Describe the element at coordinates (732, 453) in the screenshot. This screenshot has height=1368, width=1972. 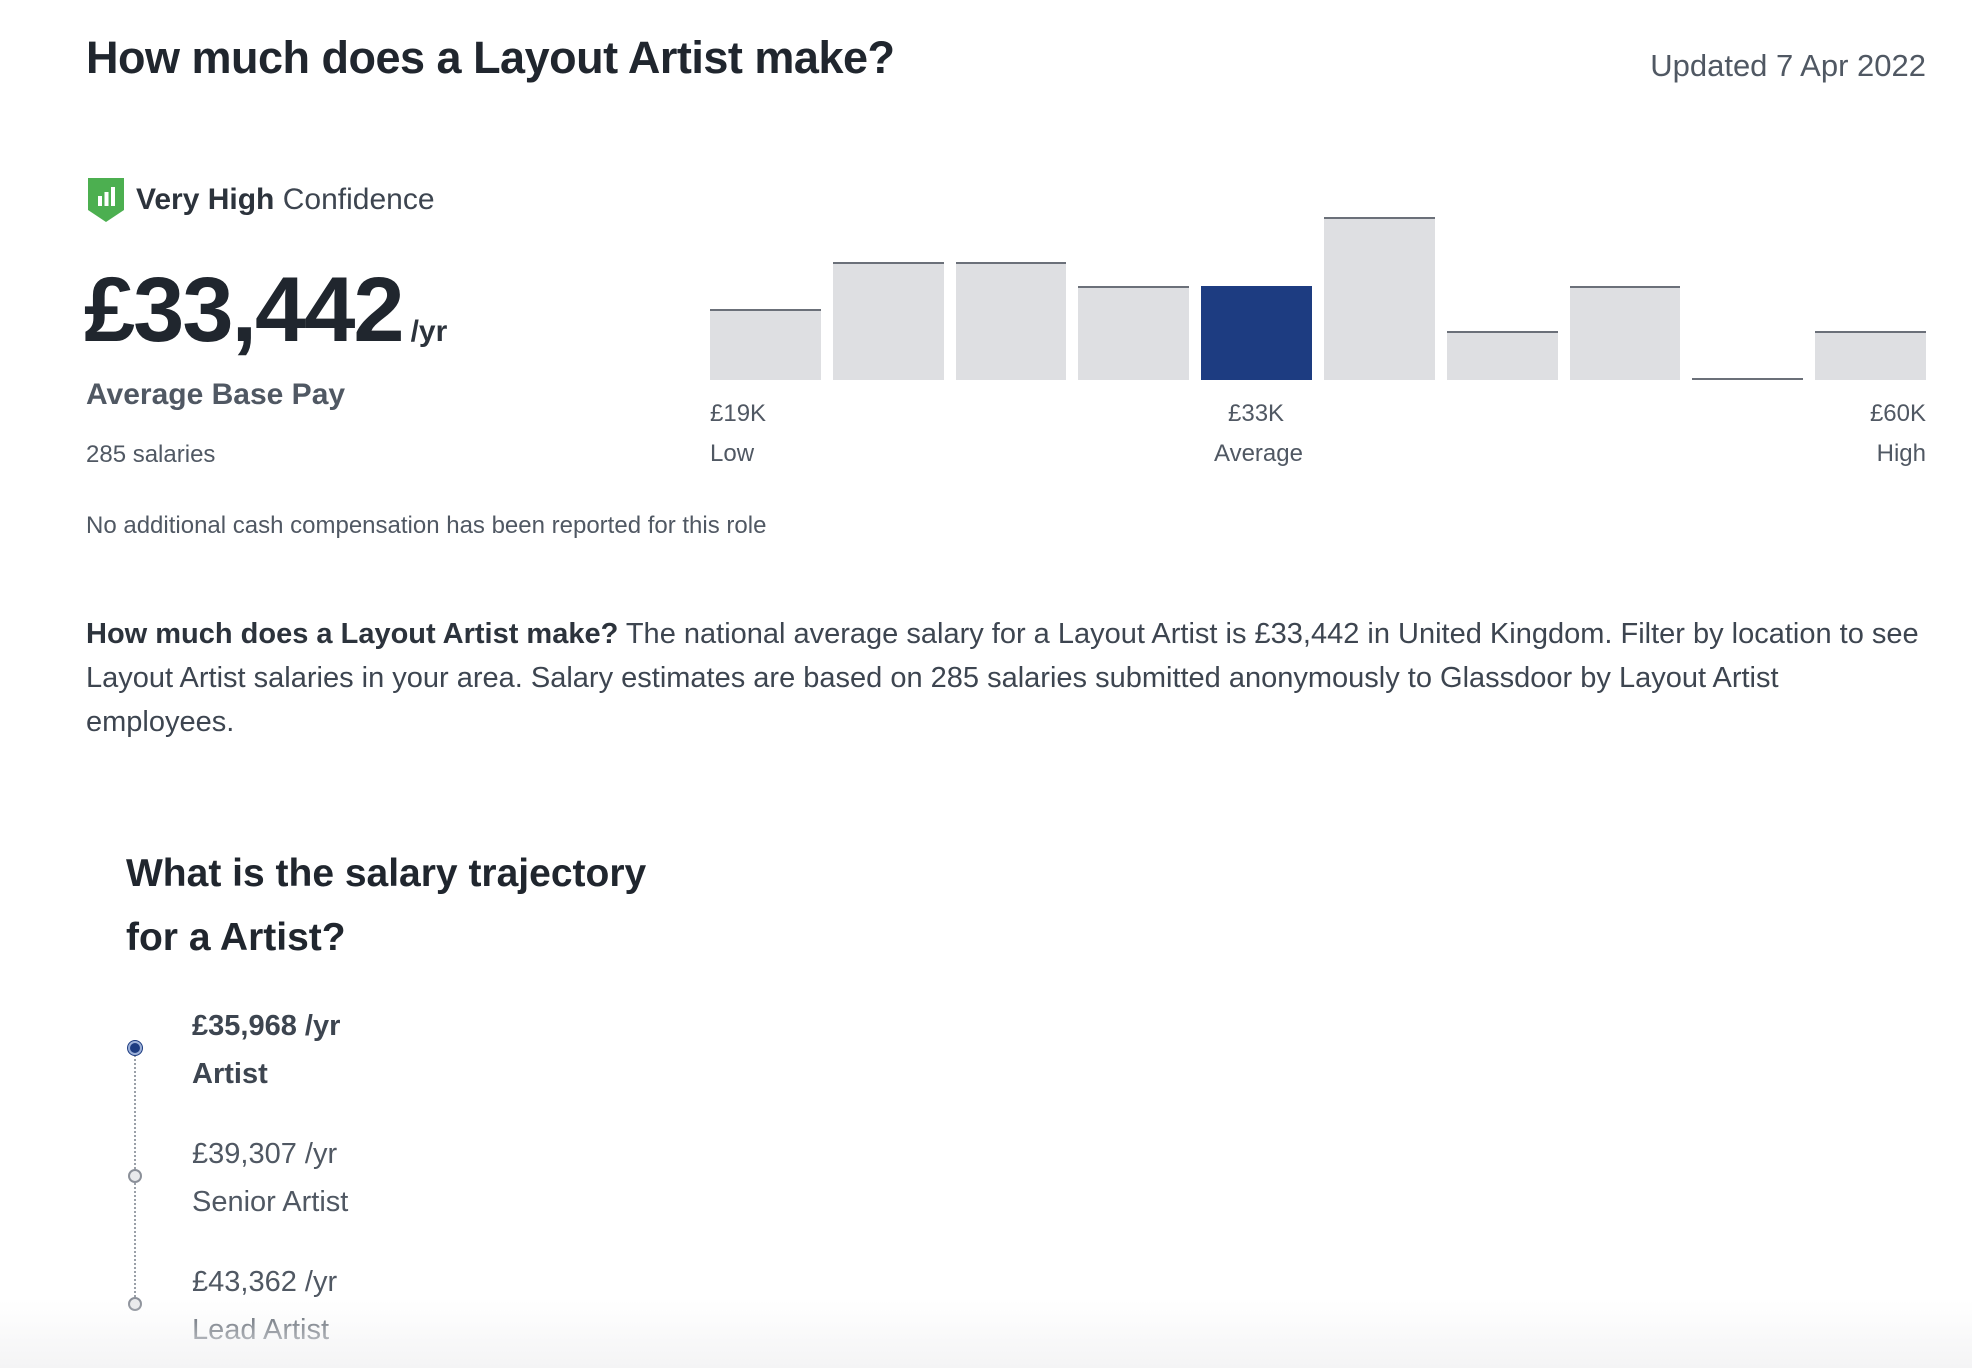
I see `low-label: Low` at that location.